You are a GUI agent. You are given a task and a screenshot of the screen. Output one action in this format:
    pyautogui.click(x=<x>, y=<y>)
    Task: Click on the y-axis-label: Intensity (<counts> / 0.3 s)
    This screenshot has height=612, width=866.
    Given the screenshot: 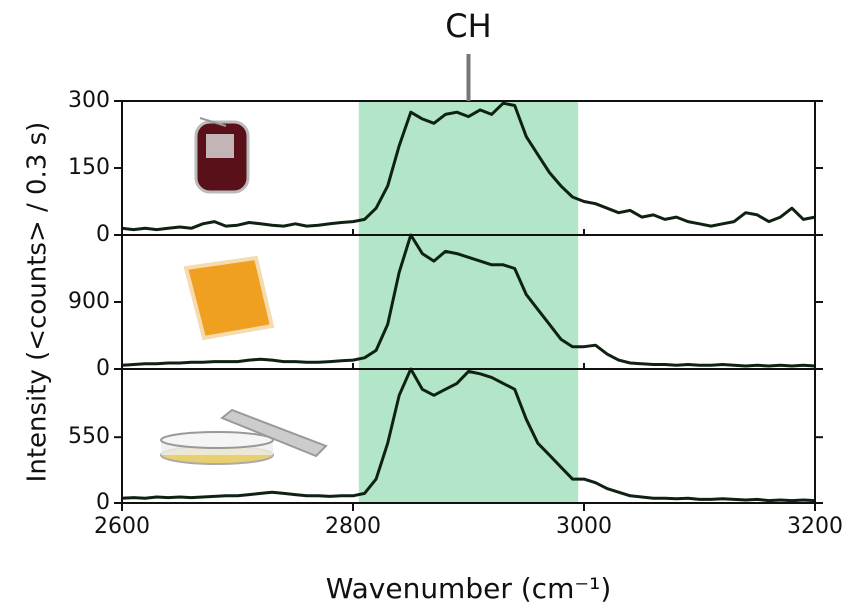 What is the action you would take?
    pyautogui.click(x=38, y=302)
    